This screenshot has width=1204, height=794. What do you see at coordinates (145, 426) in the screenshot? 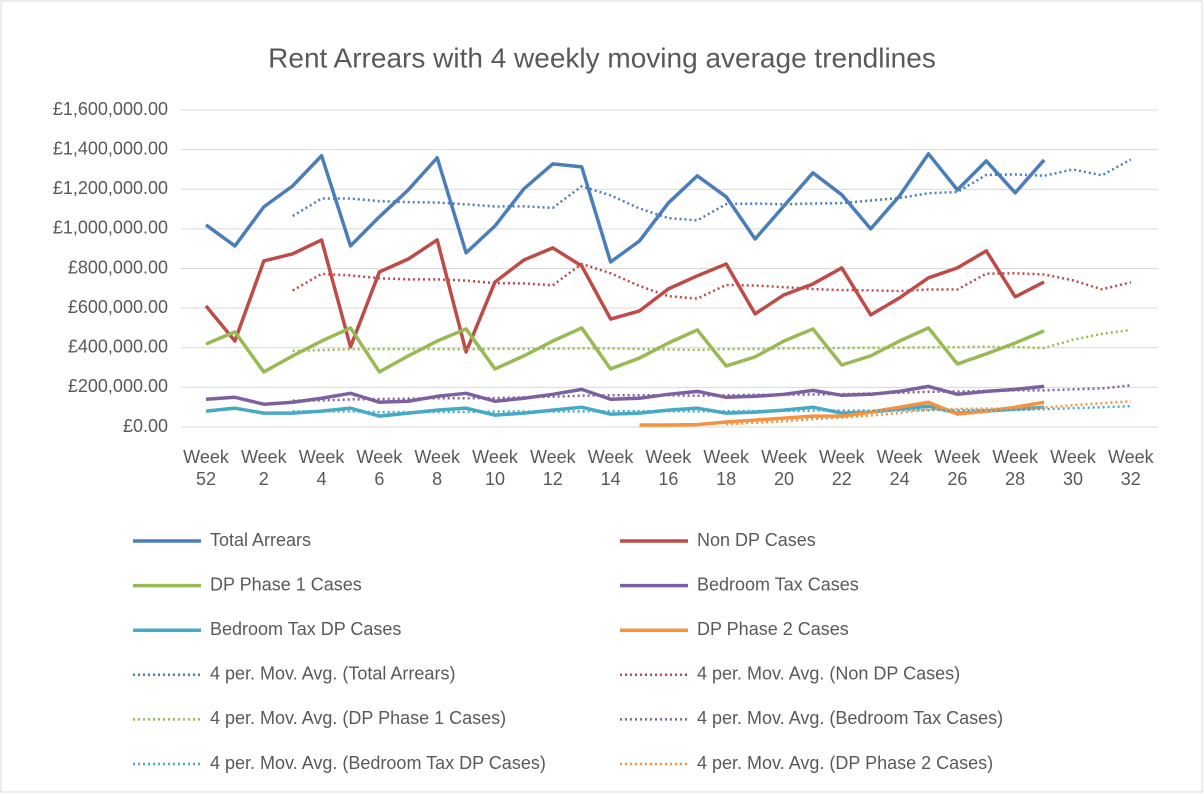
I see `y-tick-label: £0.00` at bounding box center [145, 426].